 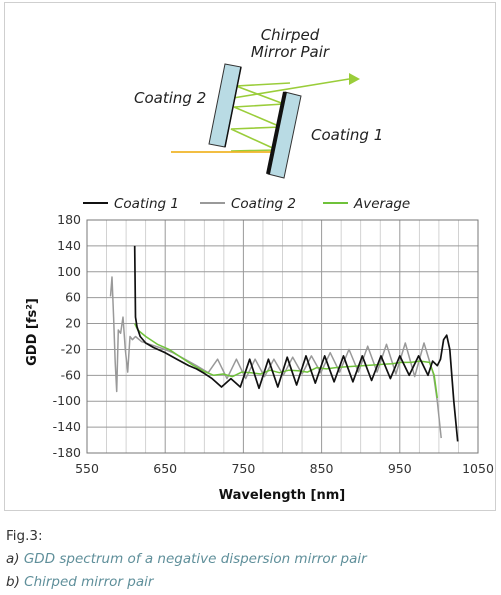 I want to click on y-tick-label: 180, so click(x=69, y=219).